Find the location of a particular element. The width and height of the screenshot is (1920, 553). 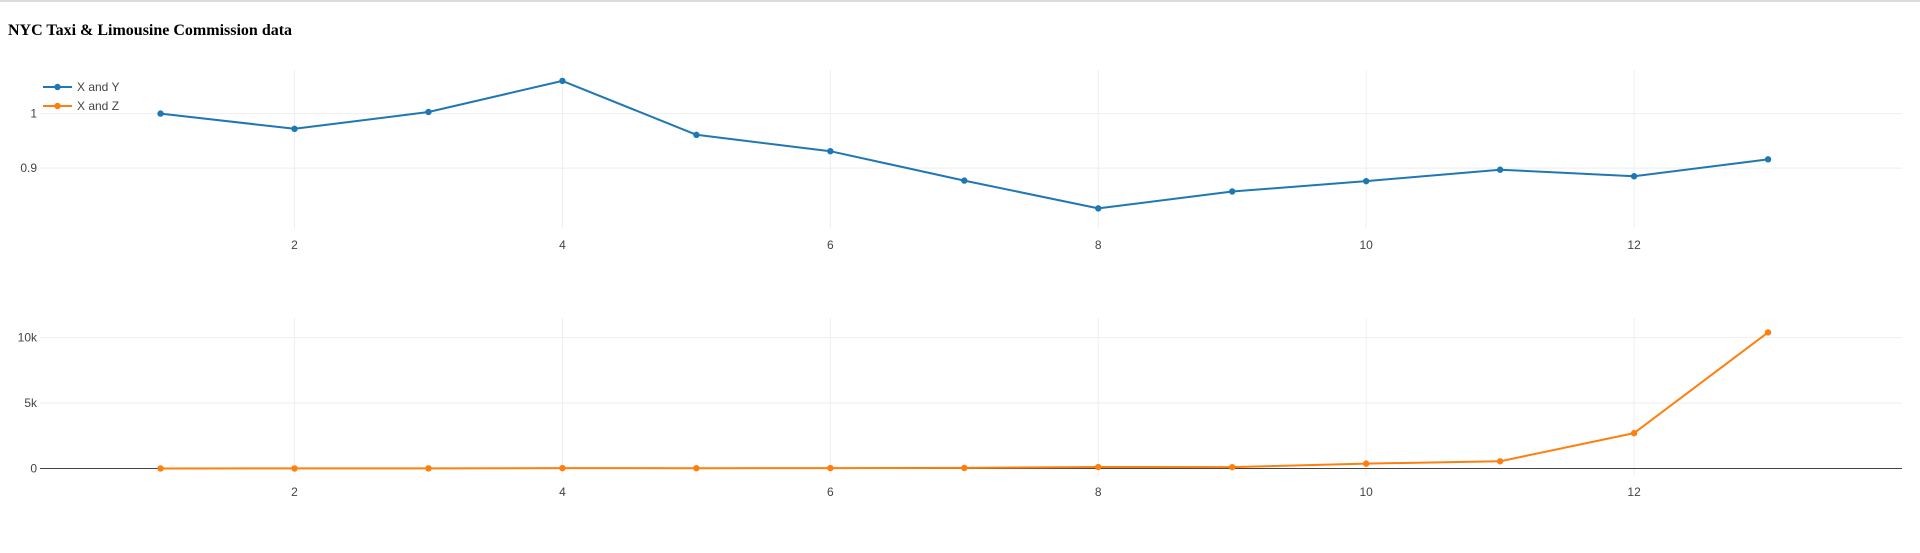

legend-label: X and Z is located at coordinates (98, 106).